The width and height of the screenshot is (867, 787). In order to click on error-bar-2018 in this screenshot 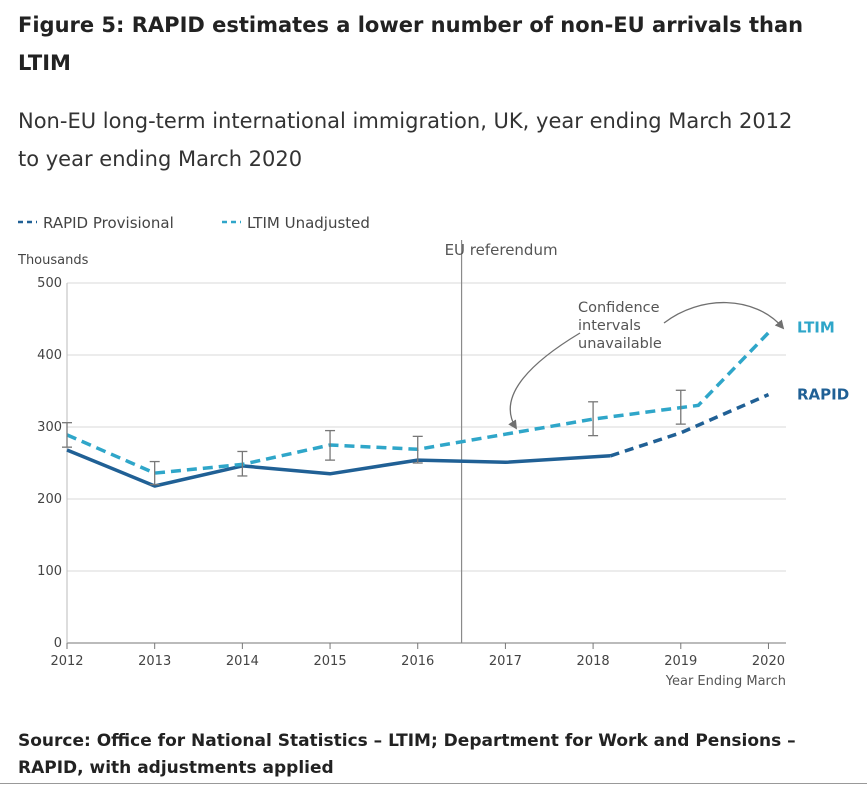, I will do `click(593, 419)`.